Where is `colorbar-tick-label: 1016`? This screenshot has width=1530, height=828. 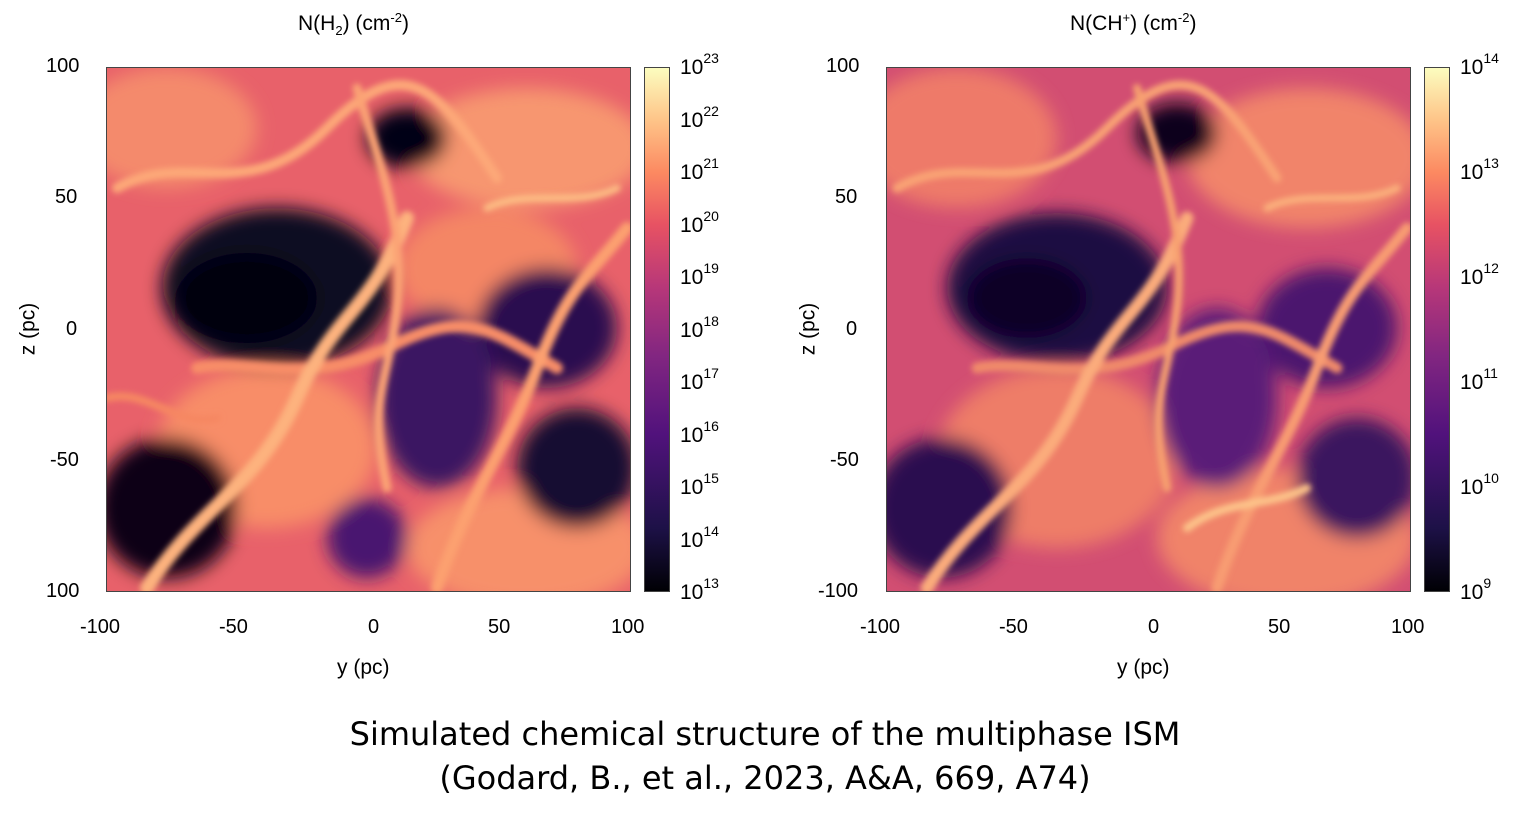 colorbar-tick-label: 1016 is located at coordinates (699, 432).